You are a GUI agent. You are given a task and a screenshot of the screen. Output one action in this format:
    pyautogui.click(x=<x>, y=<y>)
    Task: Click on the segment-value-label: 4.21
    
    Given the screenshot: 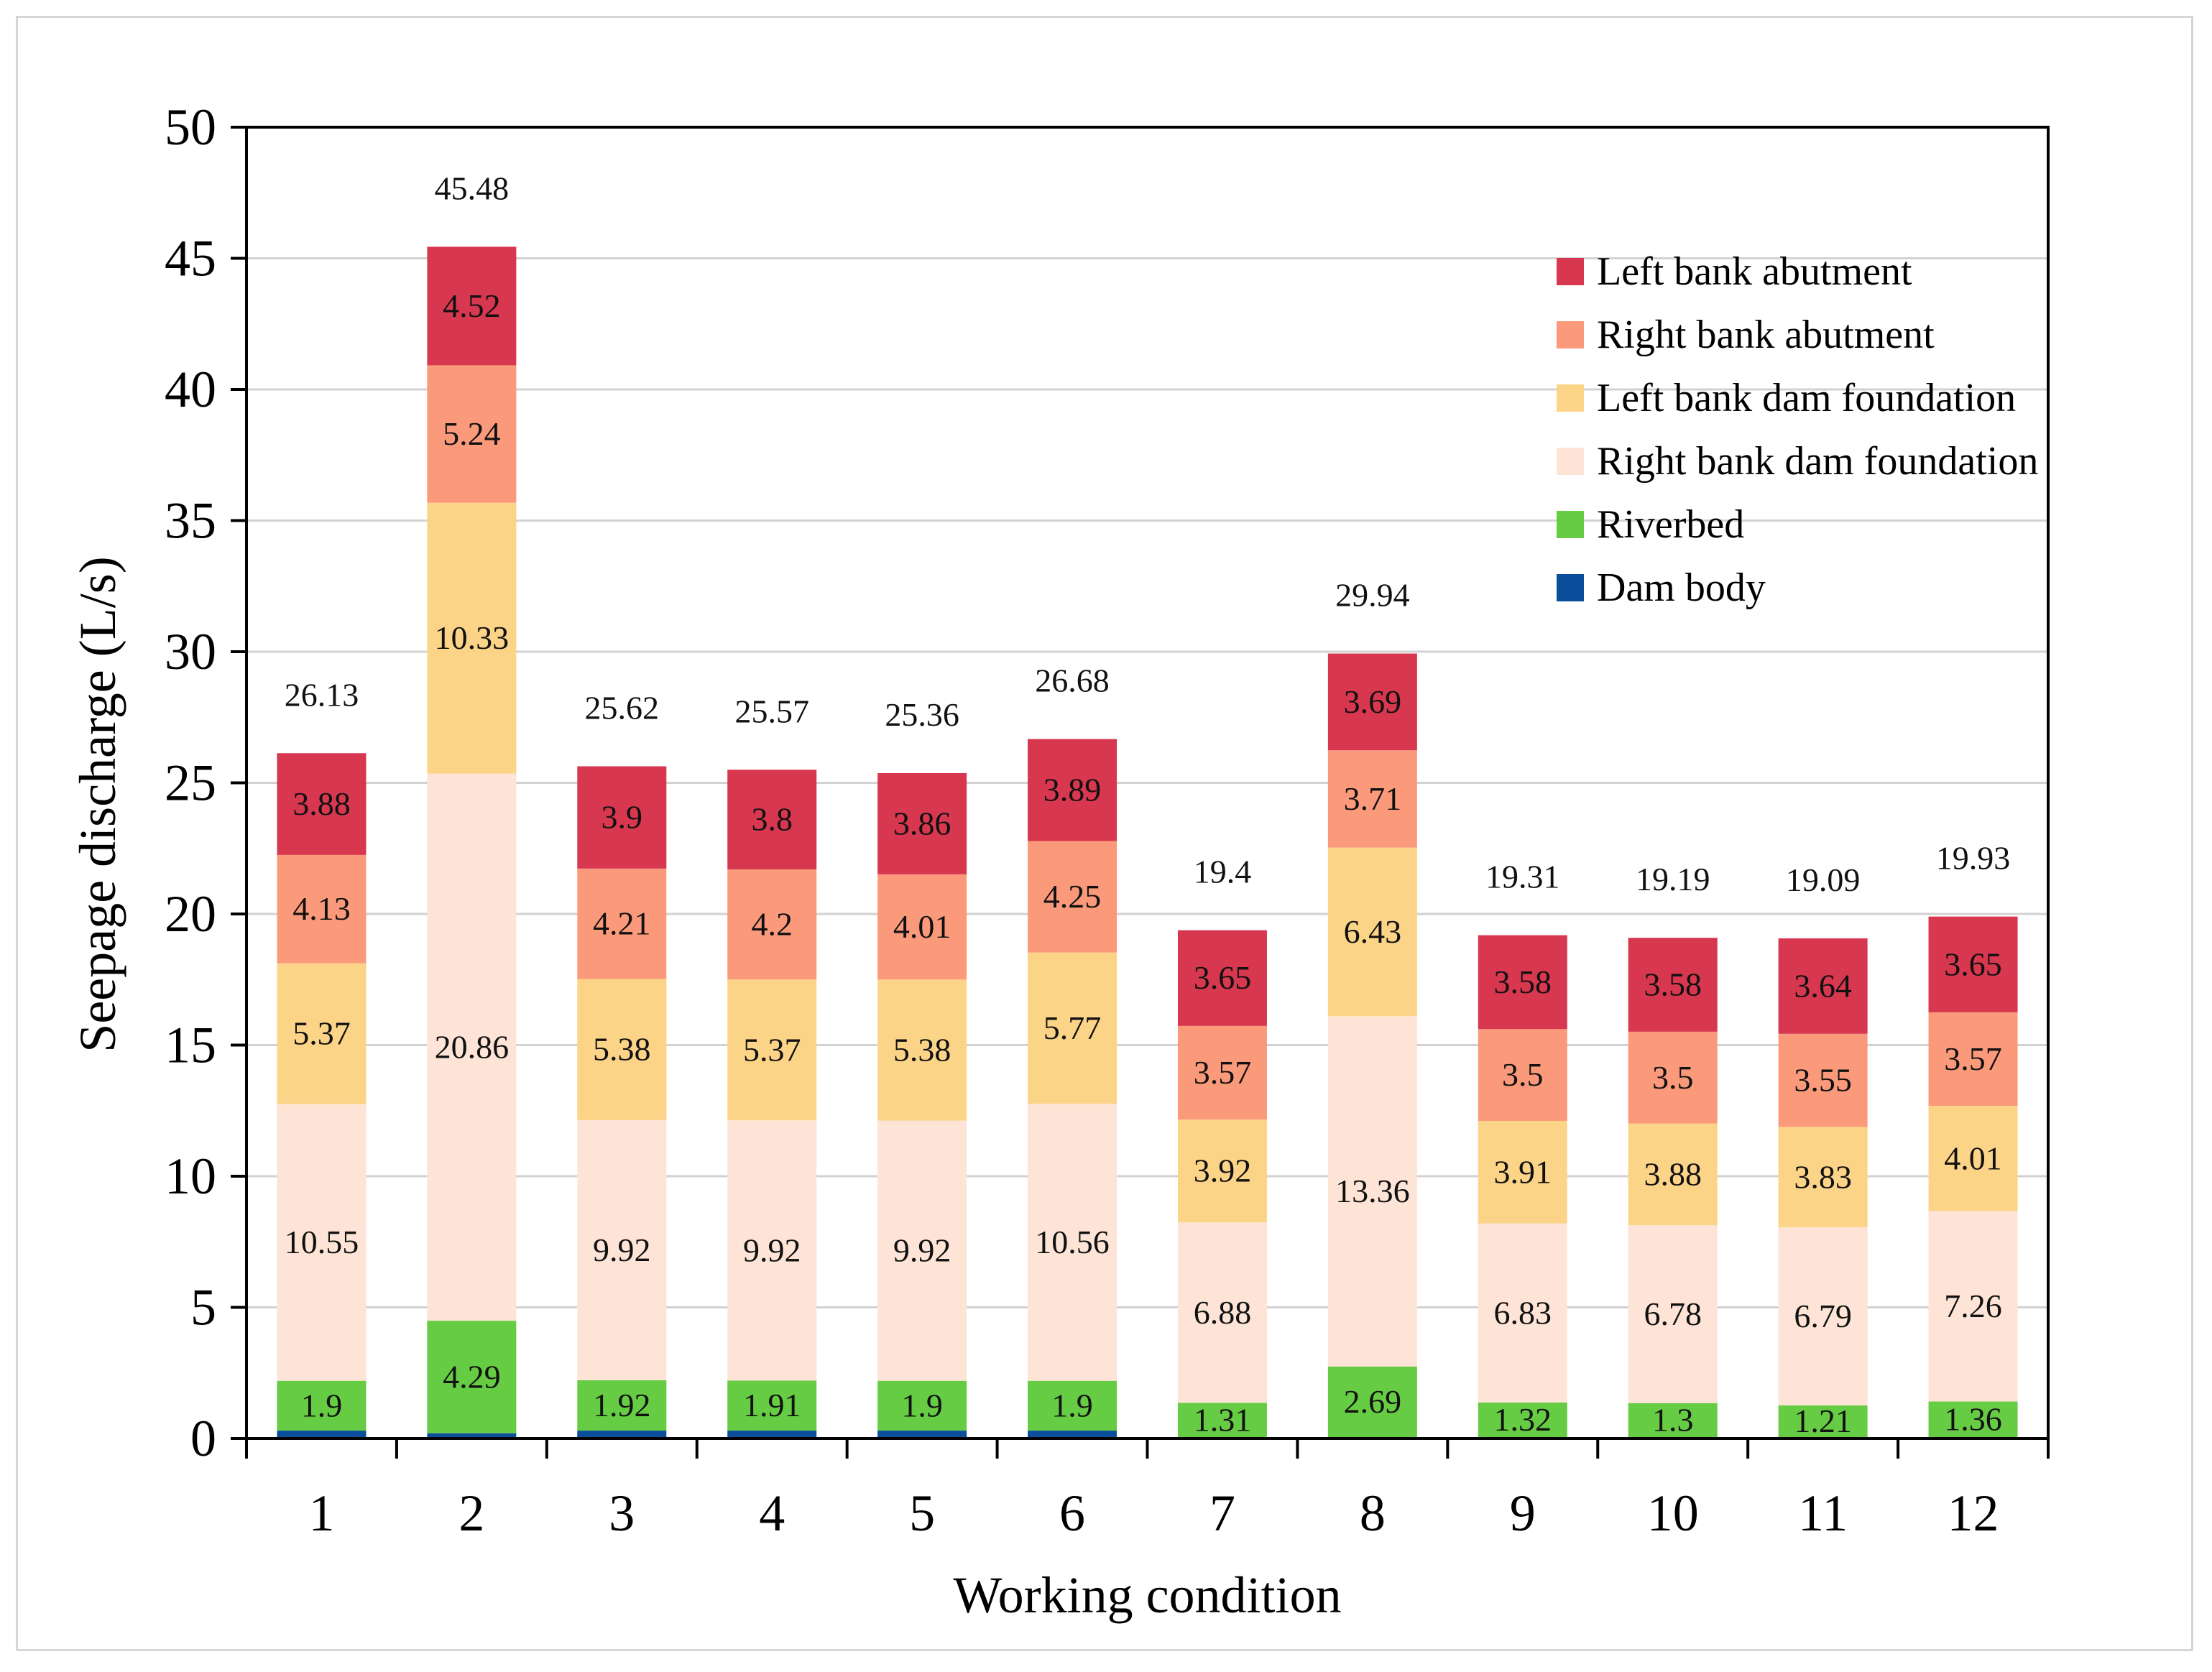 What is the action you would take?
    pyautogui.click(x=622, y=923)
    